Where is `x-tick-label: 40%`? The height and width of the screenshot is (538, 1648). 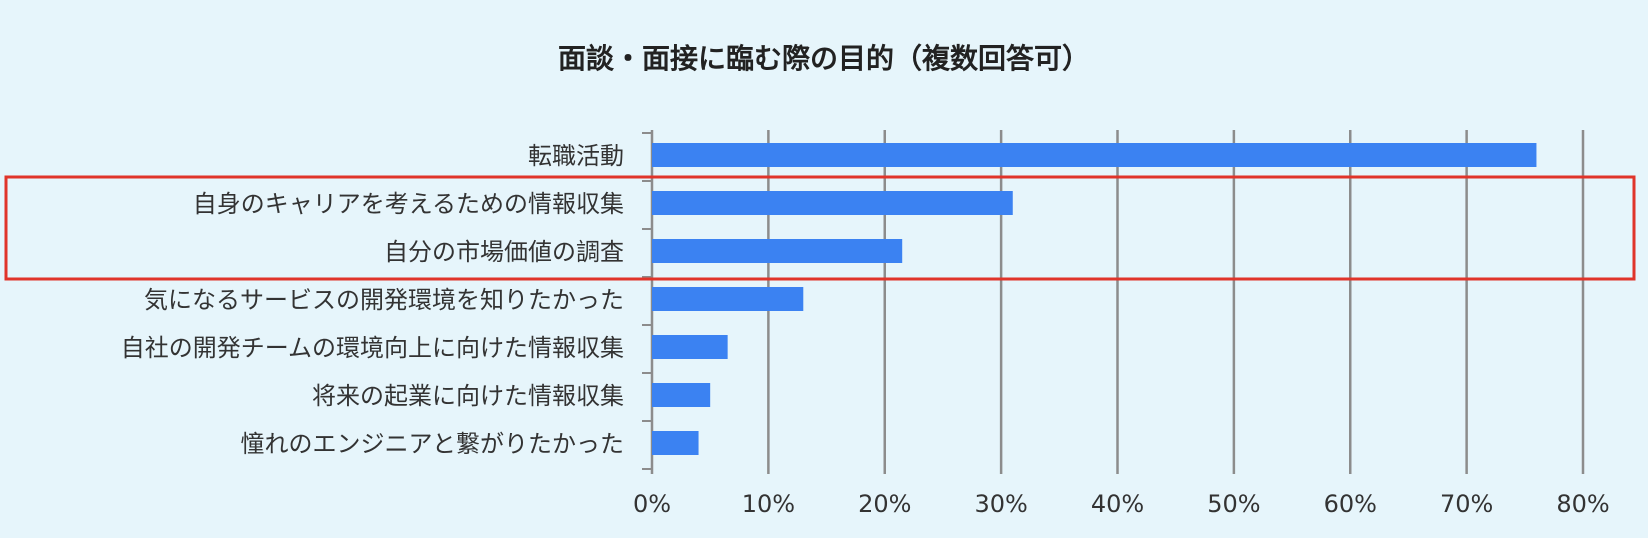 x-tick-label: 40% is located at coordinates (1117, 504).